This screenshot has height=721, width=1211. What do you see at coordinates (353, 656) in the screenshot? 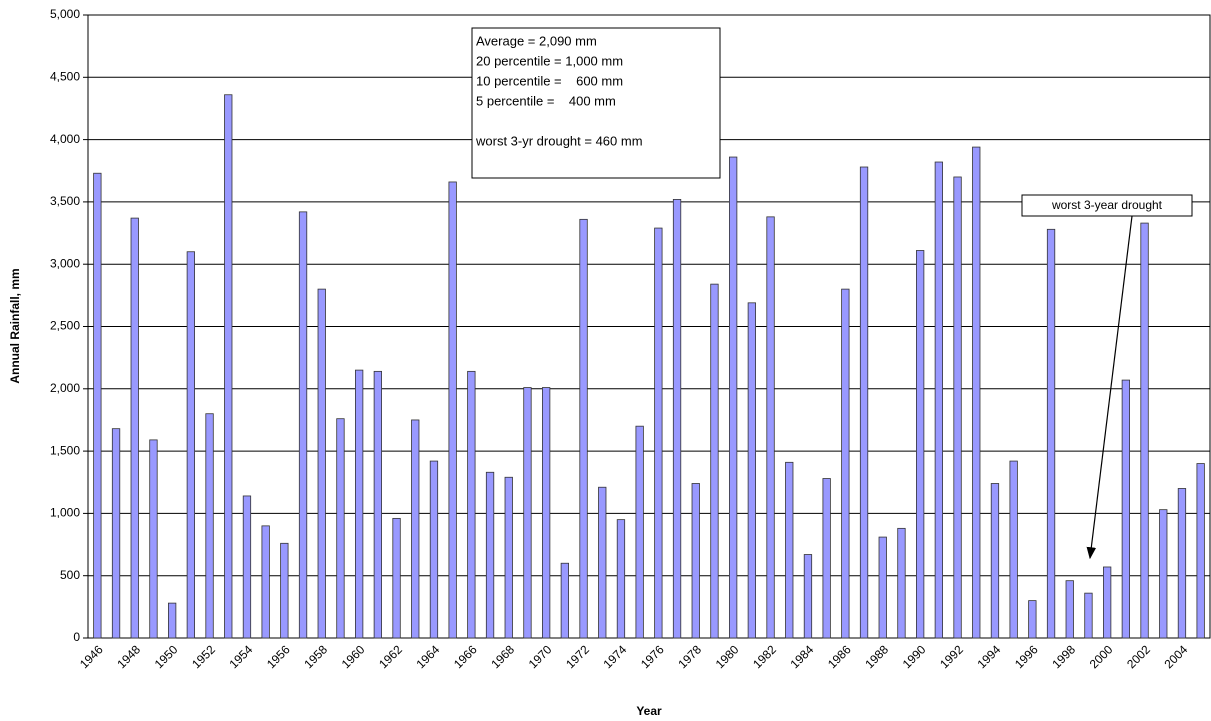
I see `x-tick-label: 1960` at bounding box center [353, 656].